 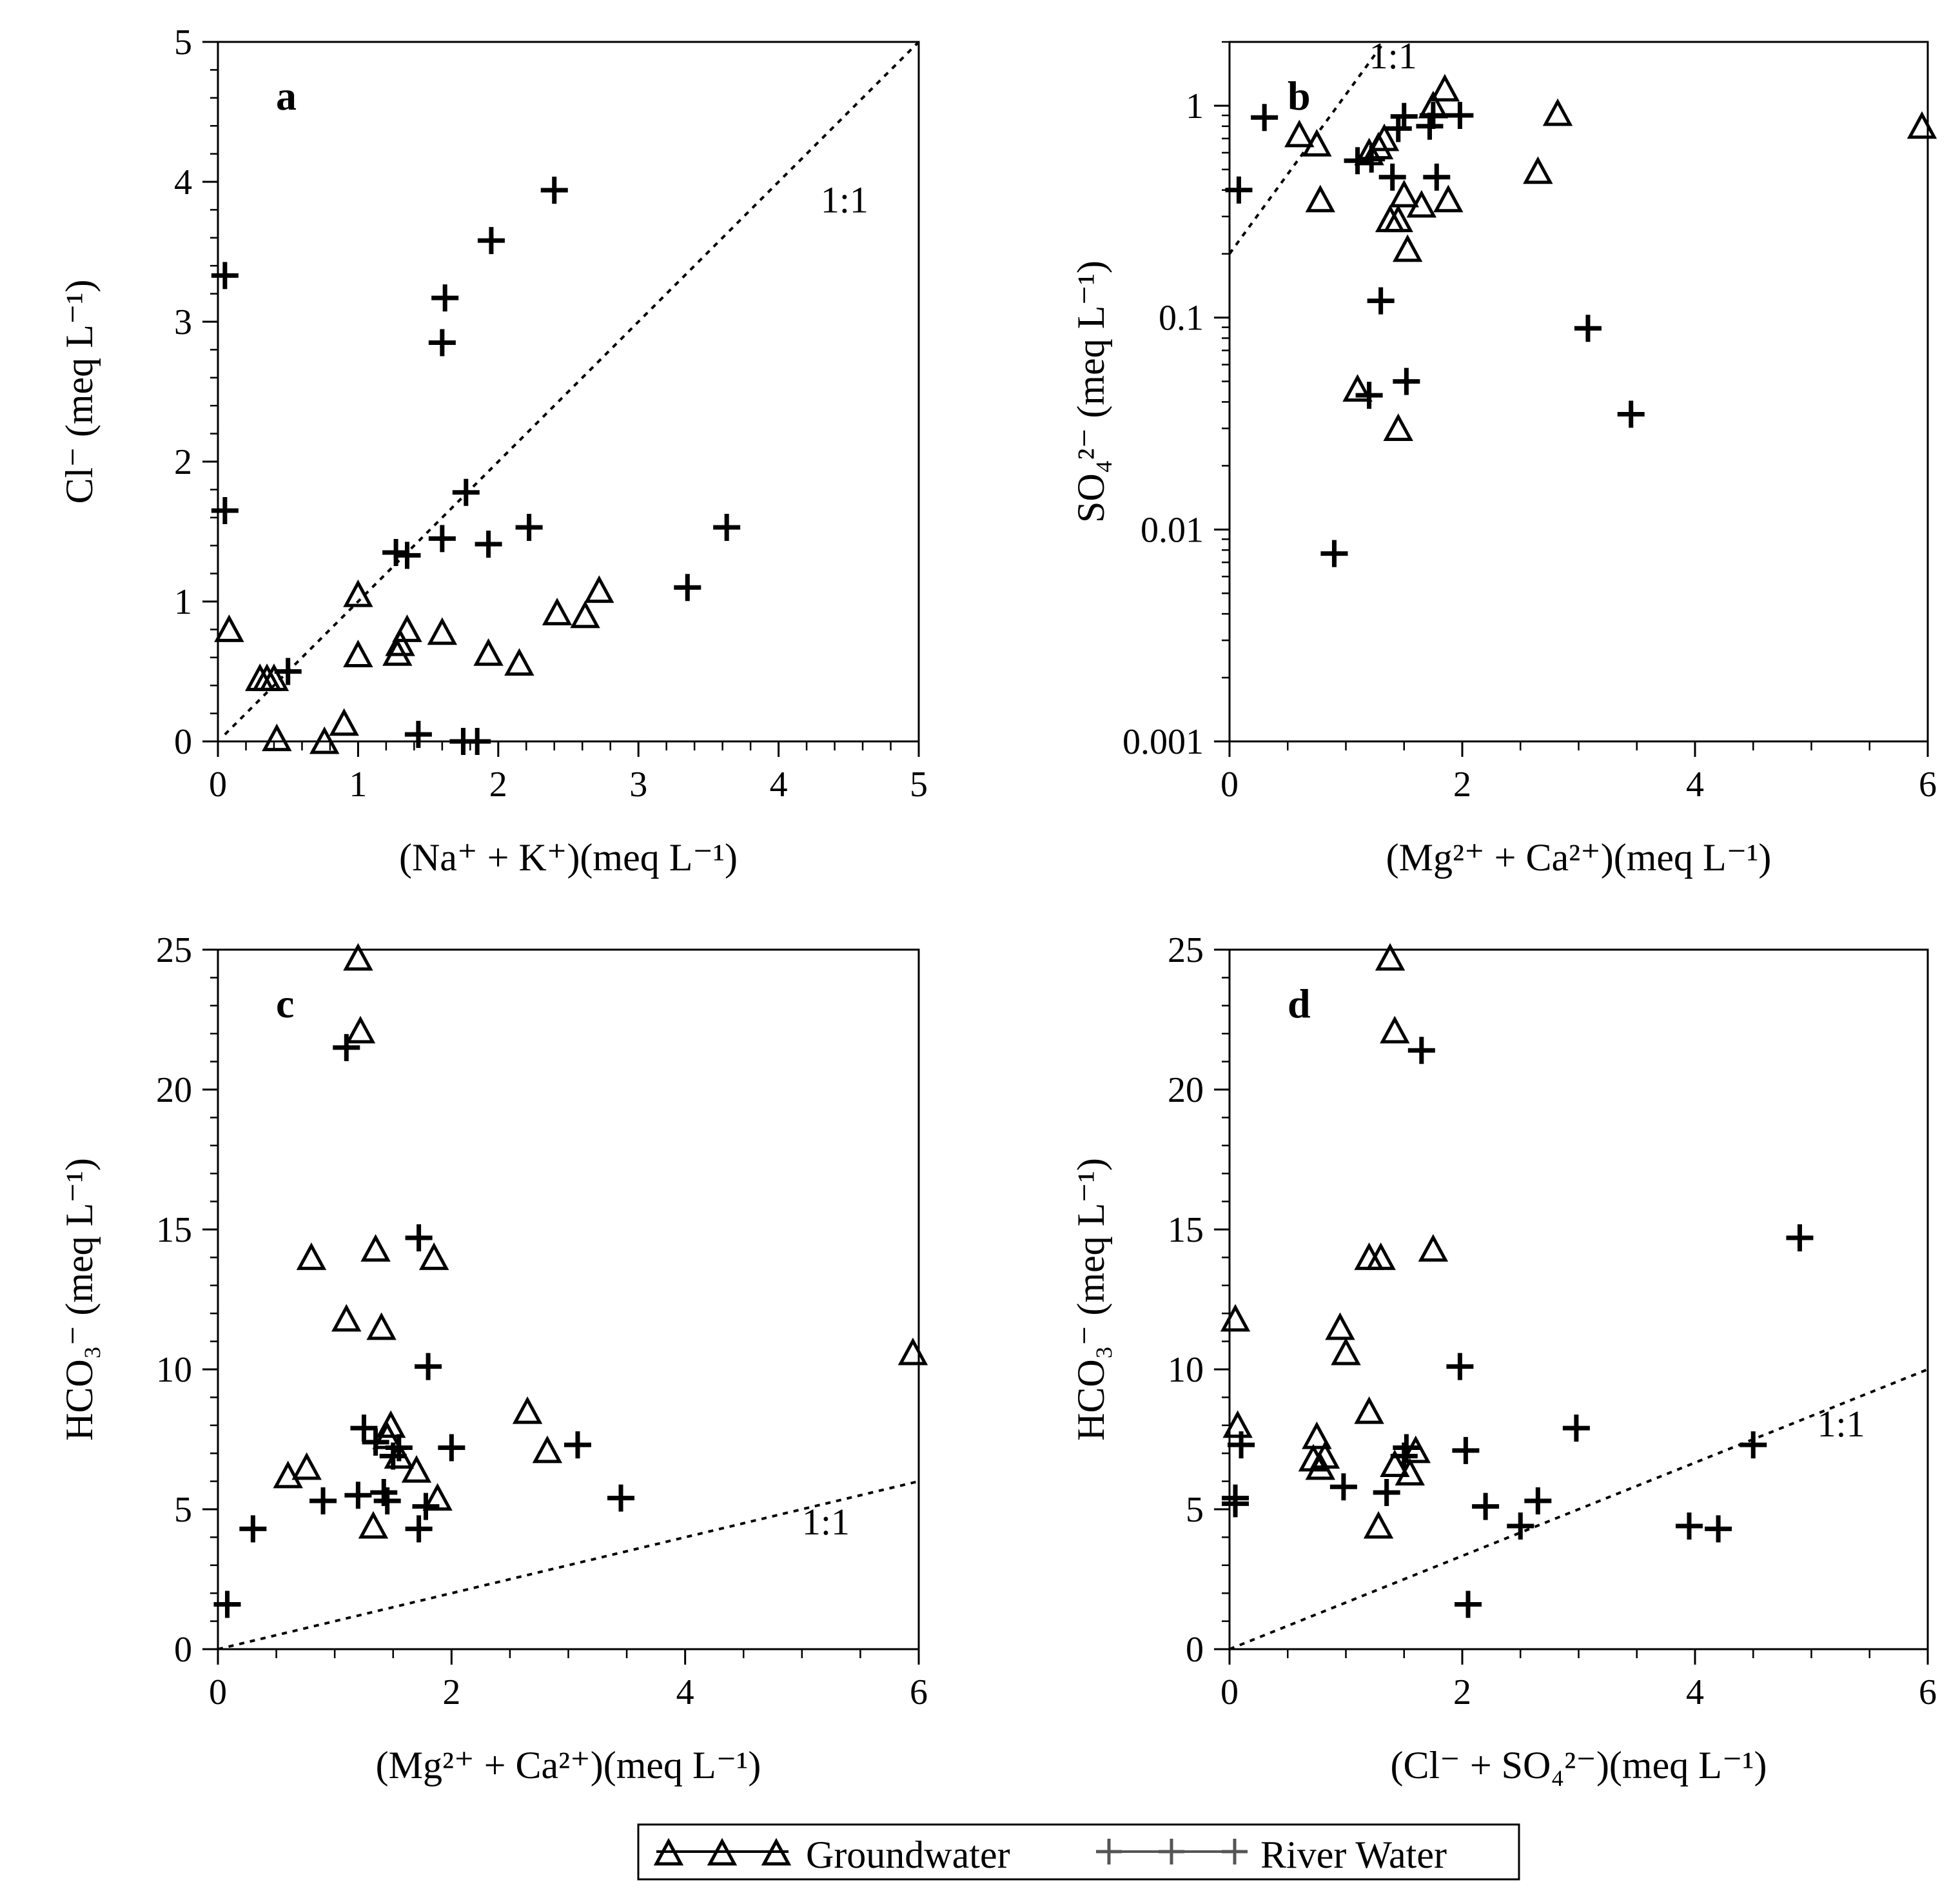 I want to click on y-axis-label: Cl⁻ (meq L⁻¹), so click(x=79, y=392).